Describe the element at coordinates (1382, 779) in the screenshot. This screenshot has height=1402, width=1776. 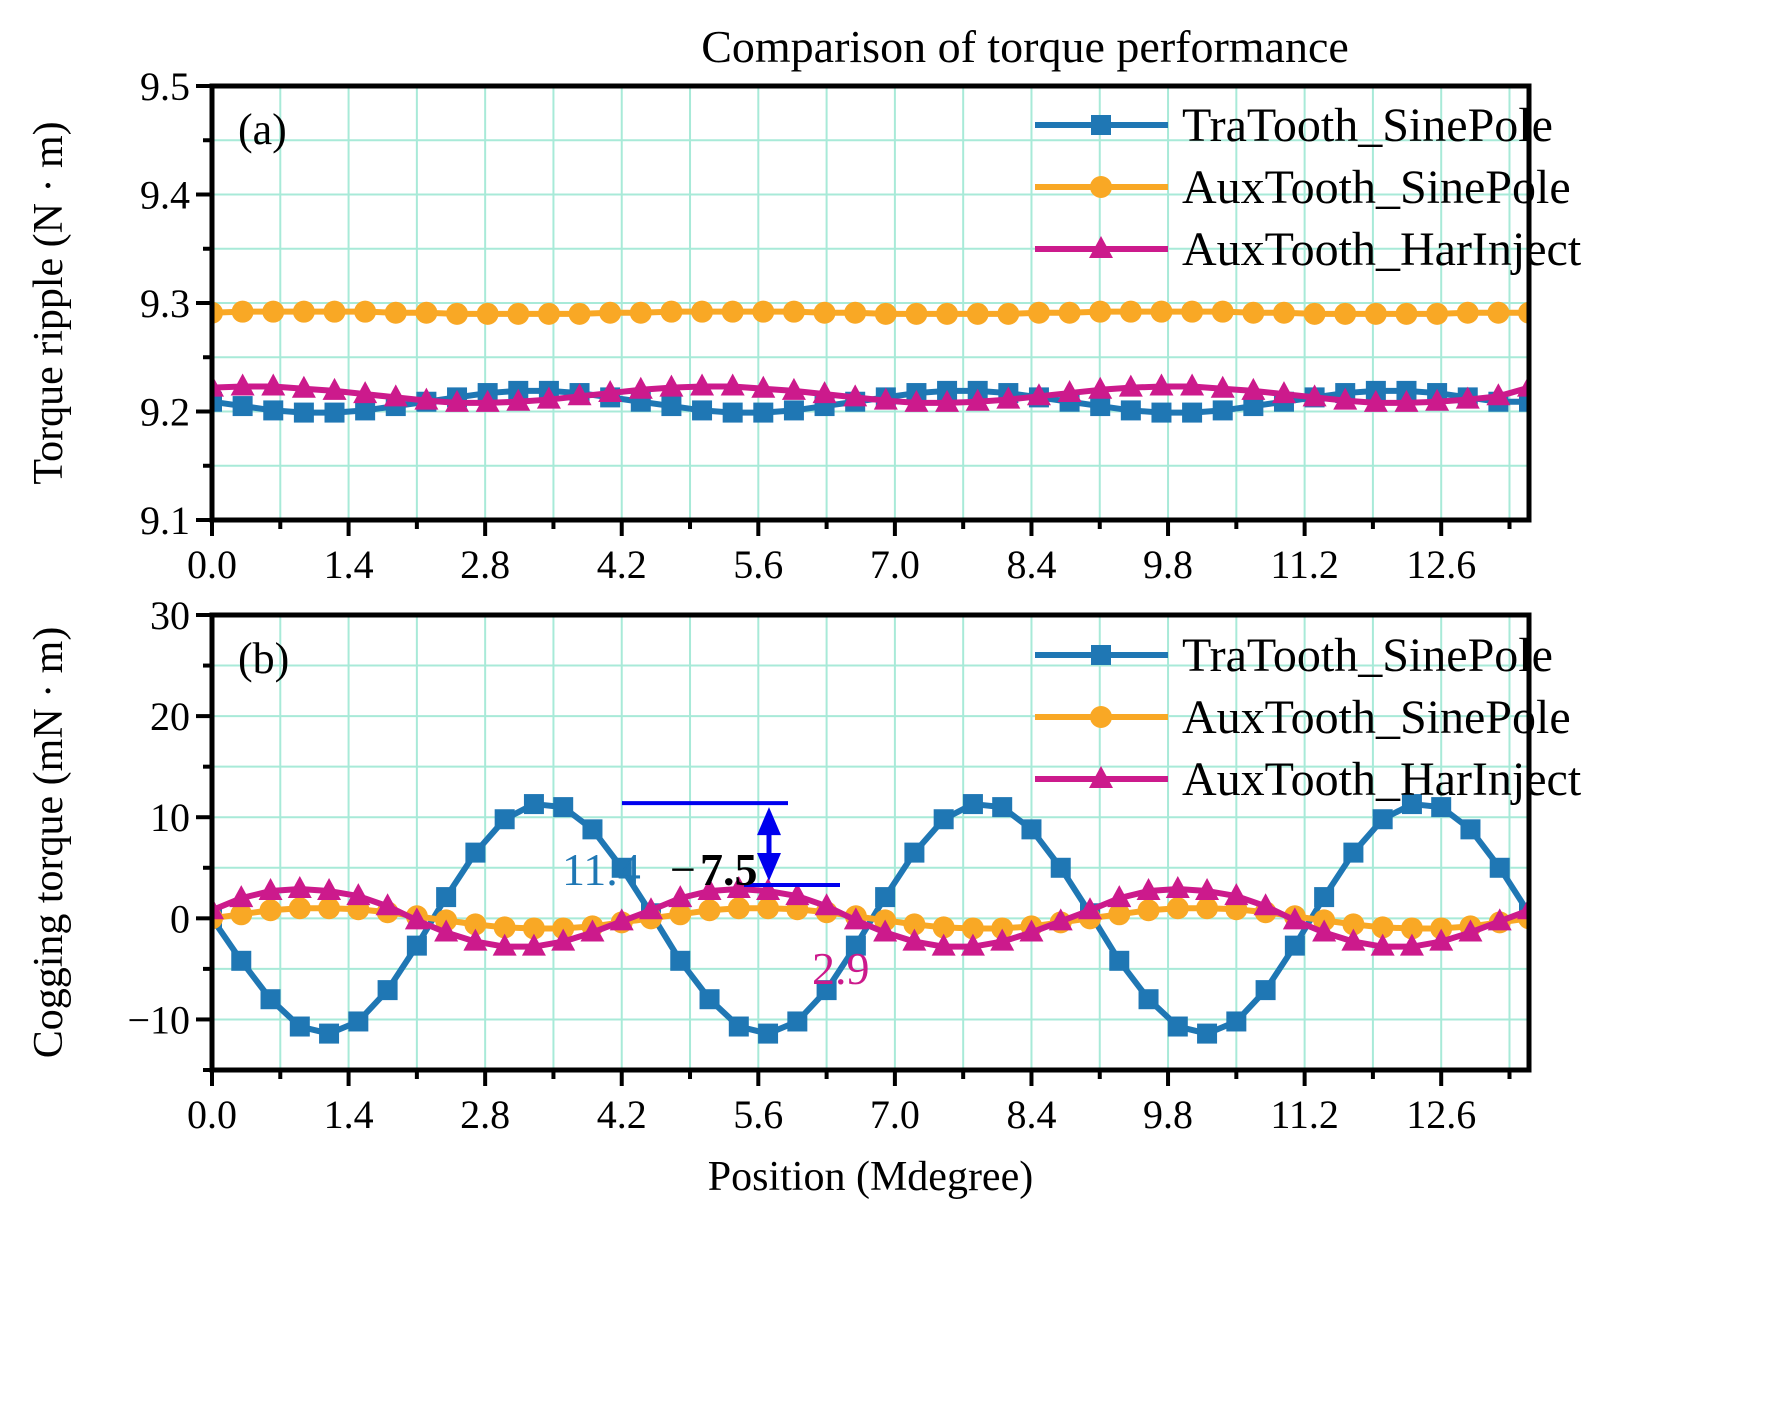
I see `legend-label: AuxTooth_HarInject` at that location.